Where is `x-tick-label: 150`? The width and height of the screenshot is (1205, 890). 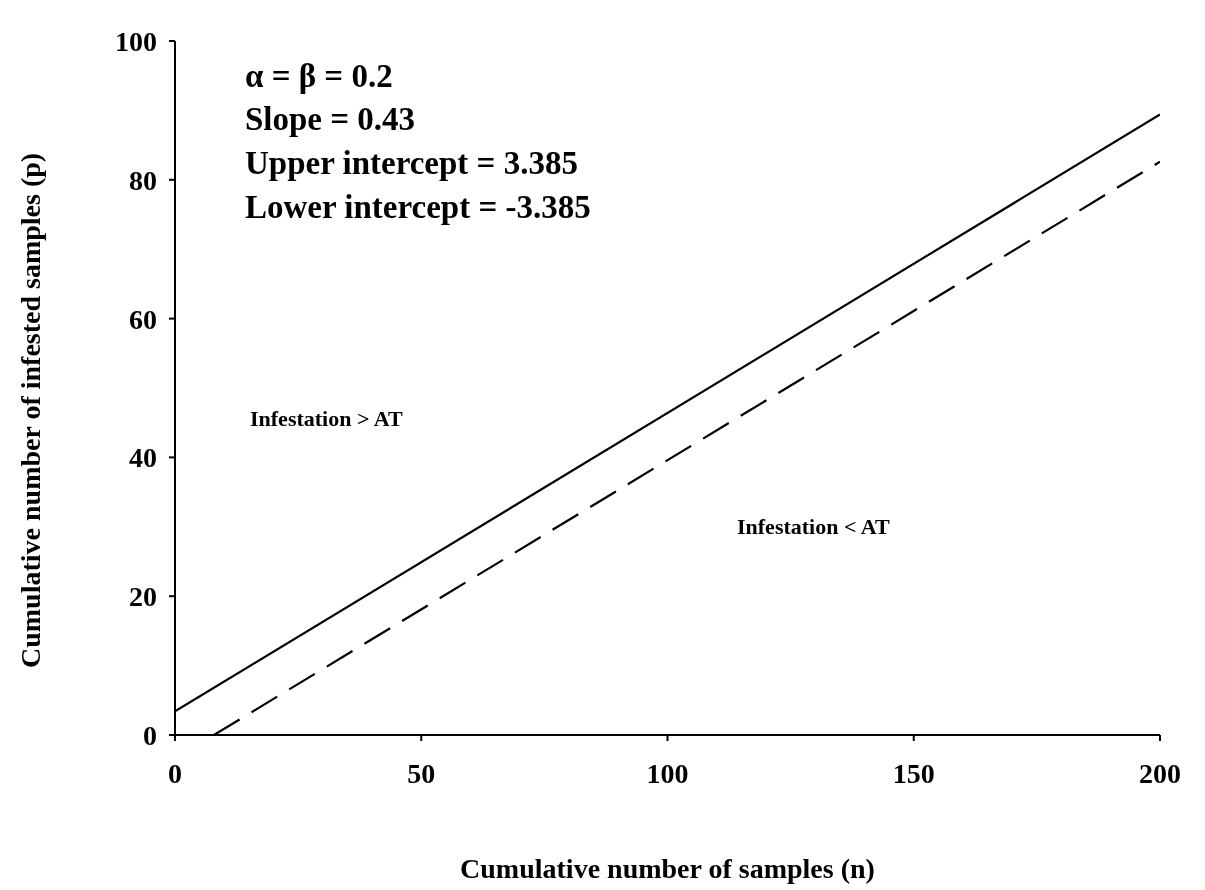 x-tick-label: 150 is located at coordinates (913, 773).